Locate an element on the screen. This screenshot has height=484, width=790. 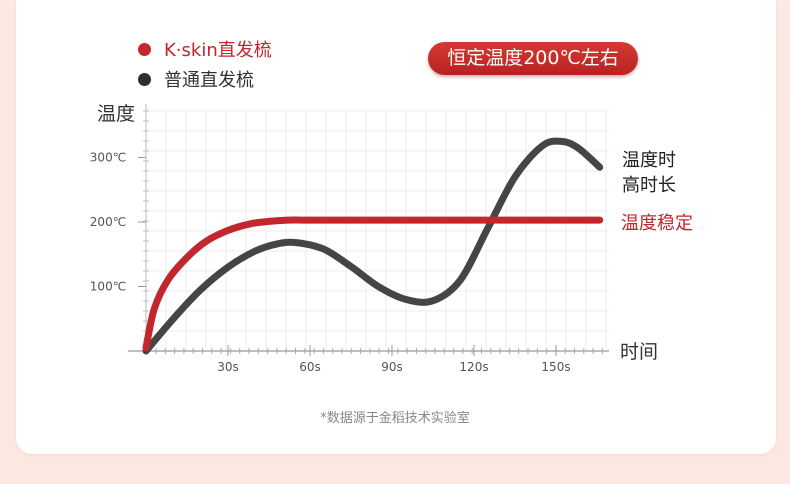
x-axis-title: 时间 is located at coordinates (639, 352).